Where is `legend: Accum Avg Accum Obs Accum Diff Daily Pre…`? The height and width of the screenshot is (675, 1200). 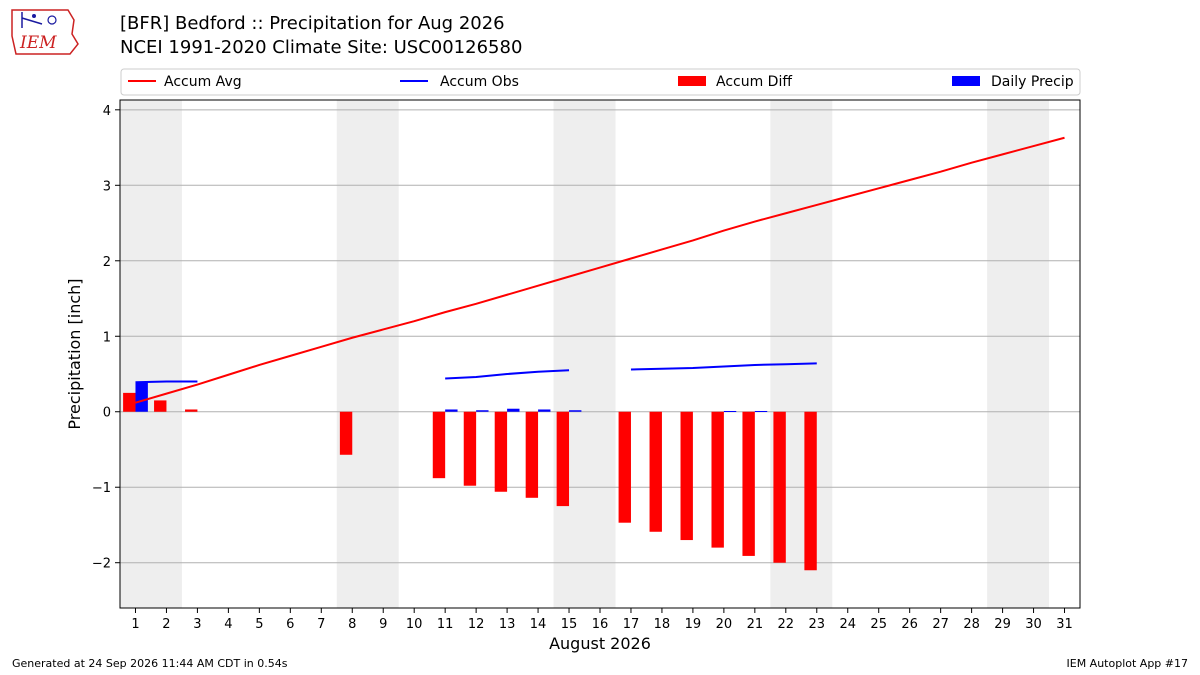
legend: Accum Avg Accum Obs Accum Diff Daily Pre… is located at coordinates (600, 82).